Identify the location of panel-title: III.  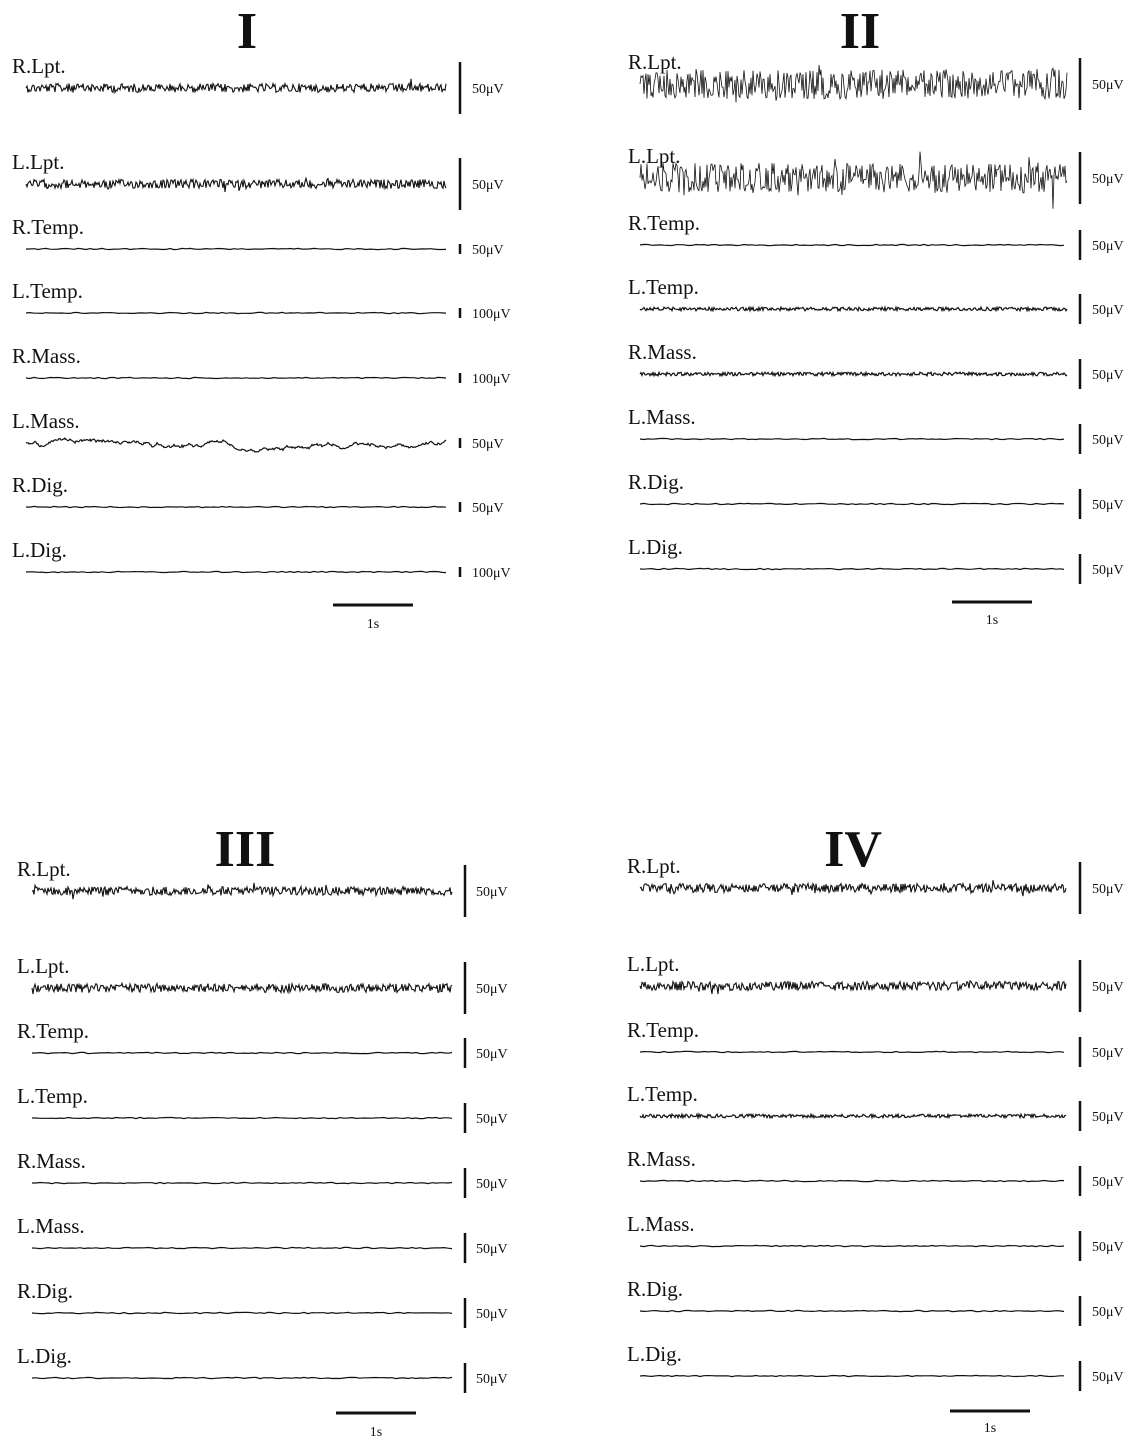
(245, 849).